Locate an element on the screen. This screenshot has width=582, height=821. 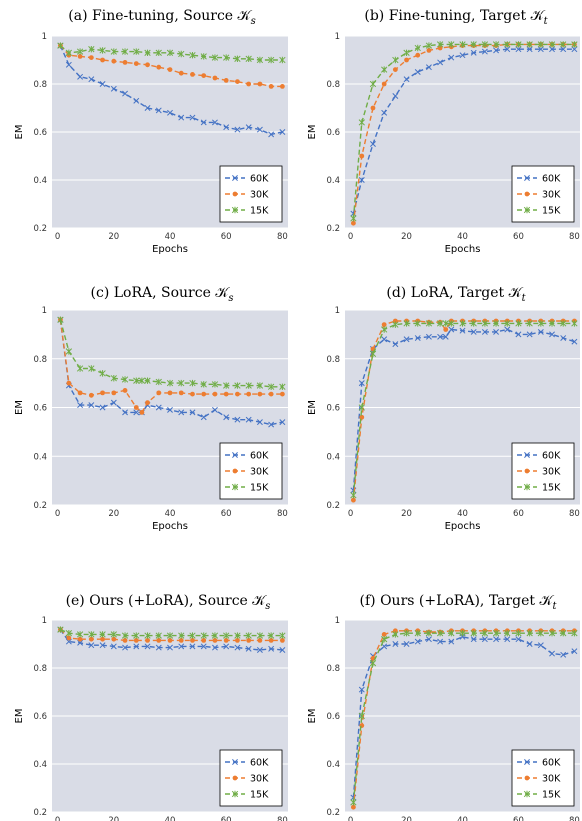
legend-box is located at coordinates (543, 471).